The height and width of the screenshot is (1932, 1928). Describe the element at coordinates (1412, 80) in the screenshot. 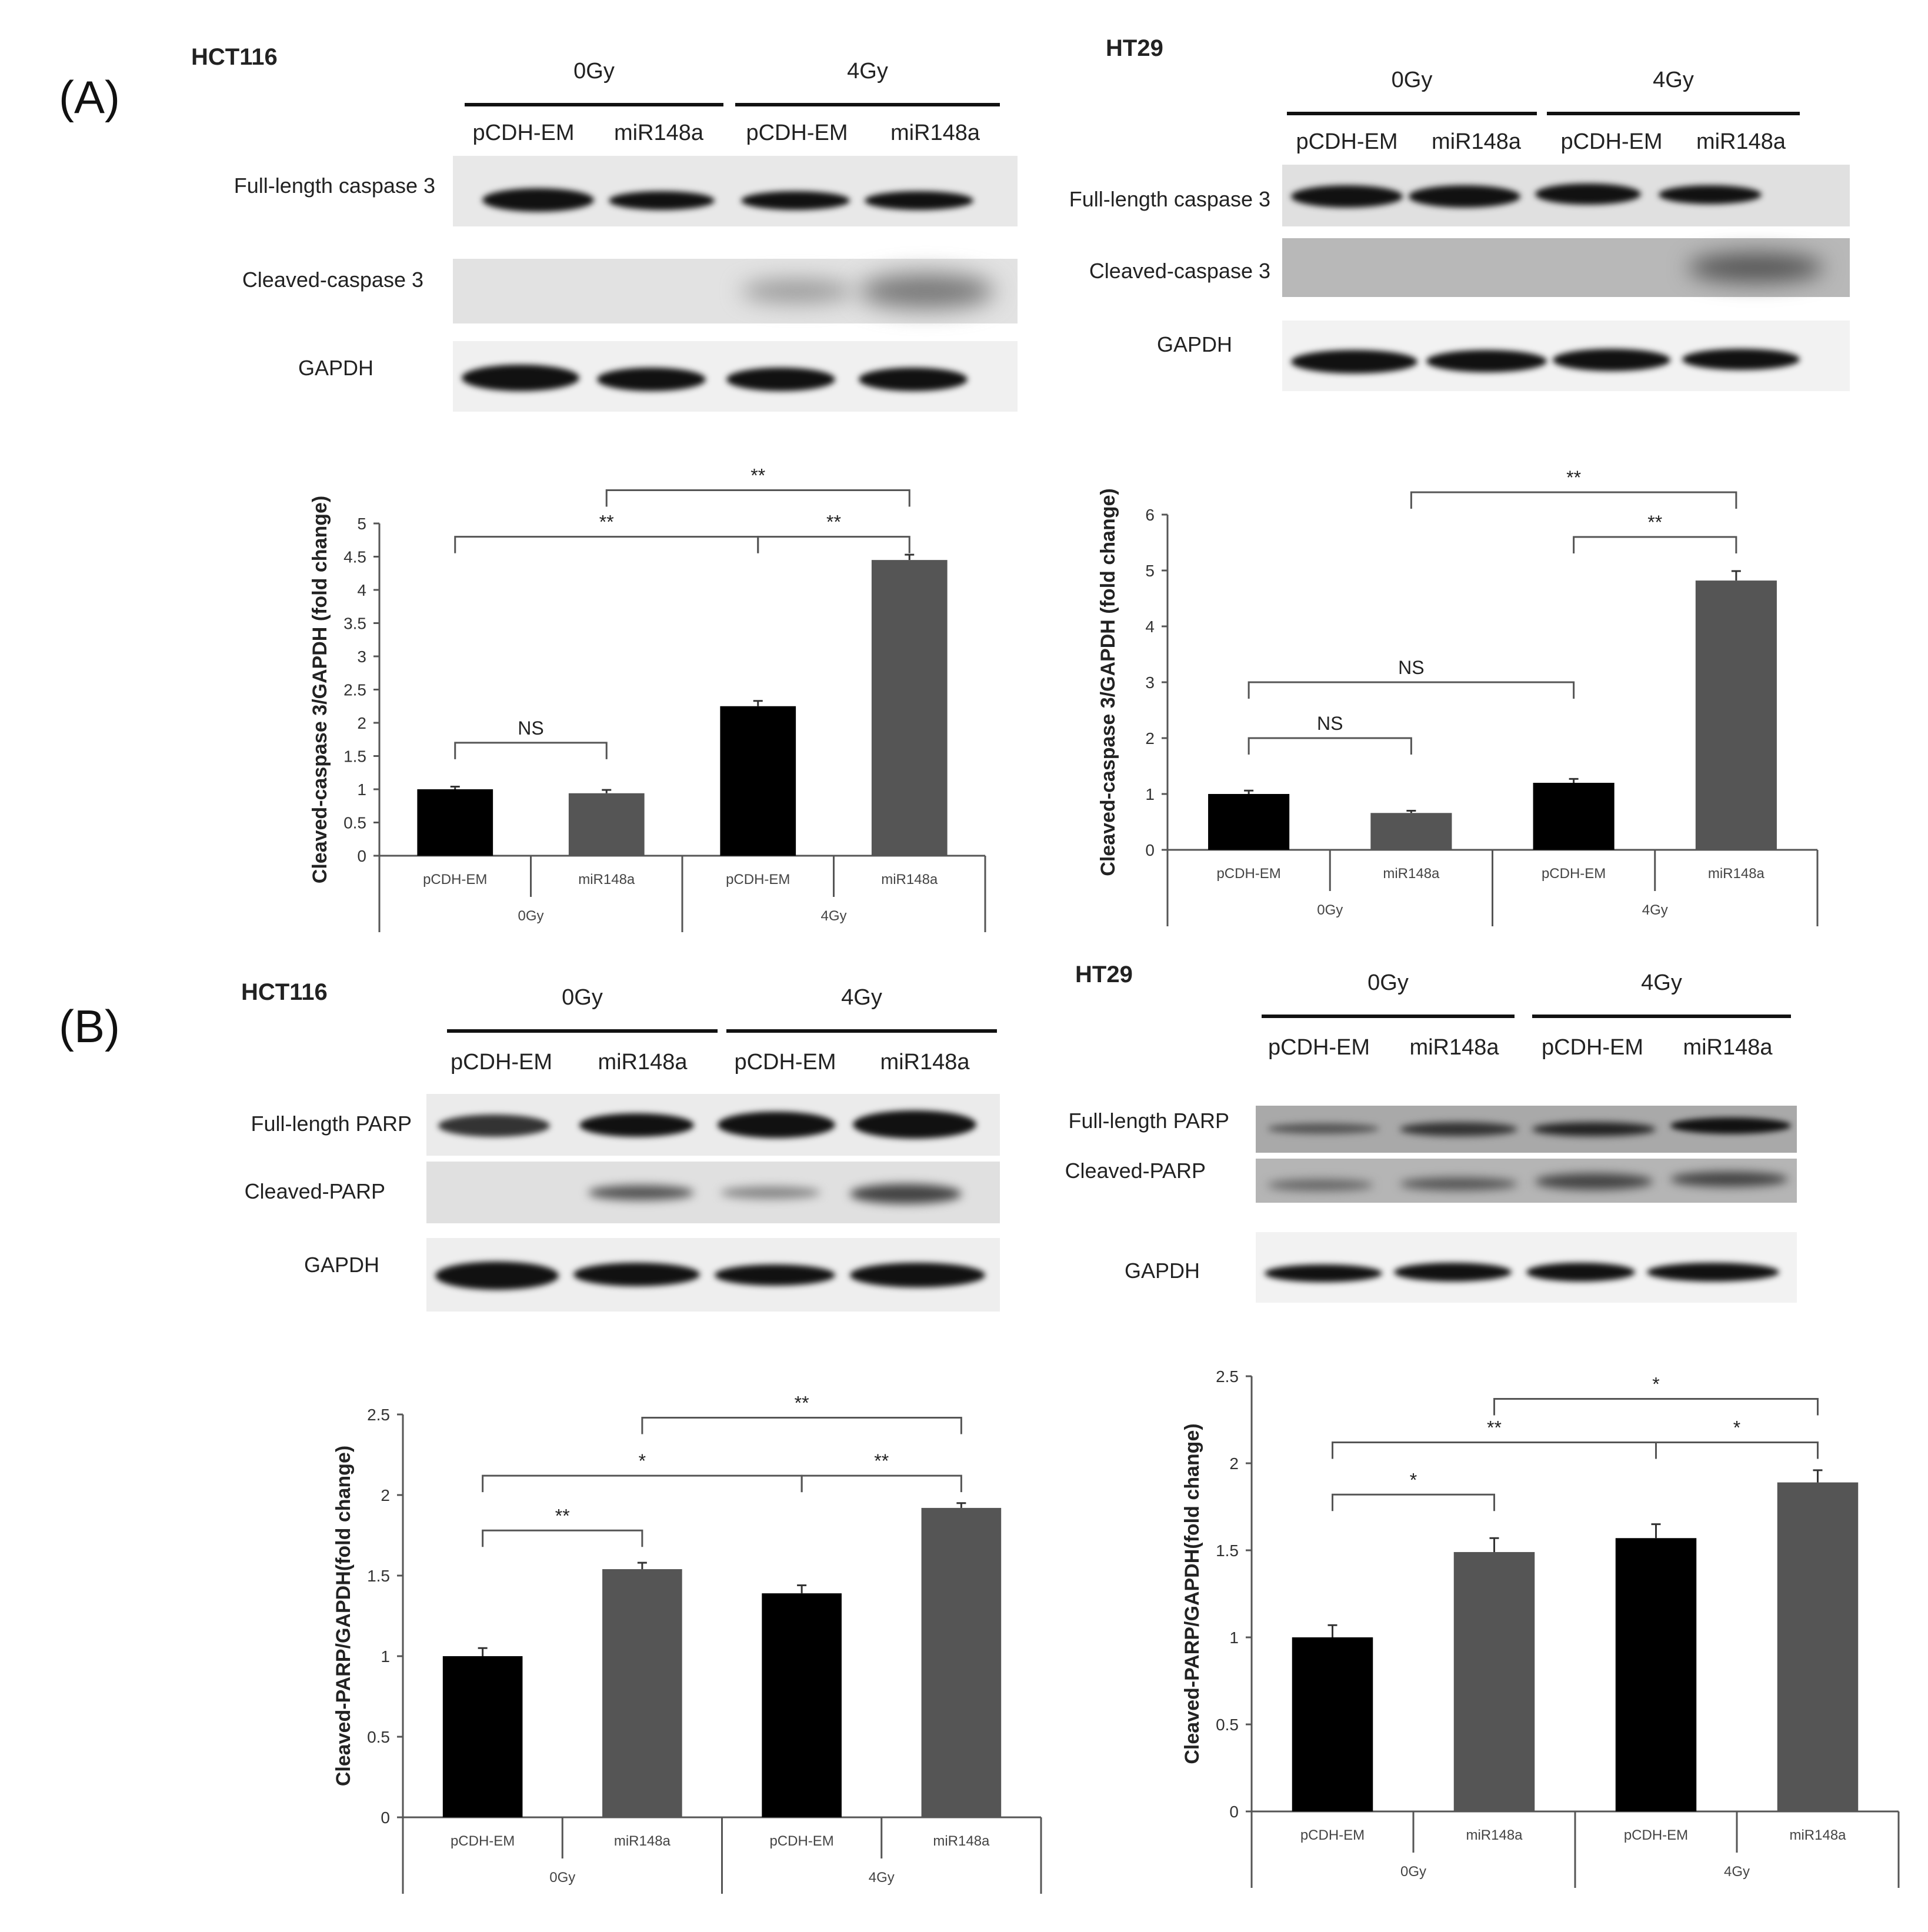

I see `dose-label-0gy: 0Gy` at that location.